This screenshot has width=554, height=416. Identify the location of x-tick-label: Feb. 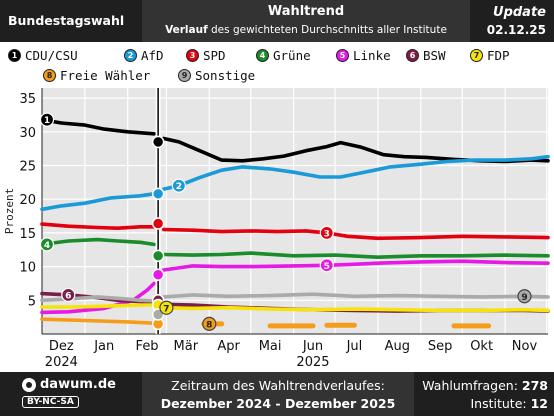
(147, 346).